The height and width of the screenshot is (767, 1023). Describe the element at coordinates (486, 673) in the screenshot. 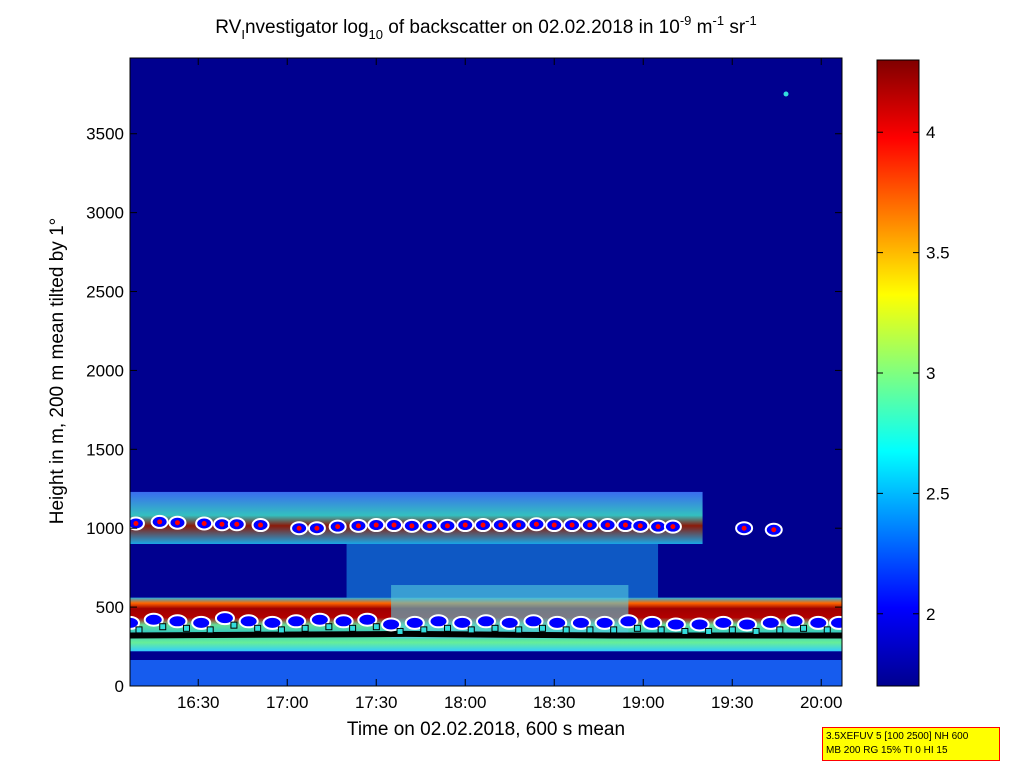

I see `low-level-blue-band` at that location.